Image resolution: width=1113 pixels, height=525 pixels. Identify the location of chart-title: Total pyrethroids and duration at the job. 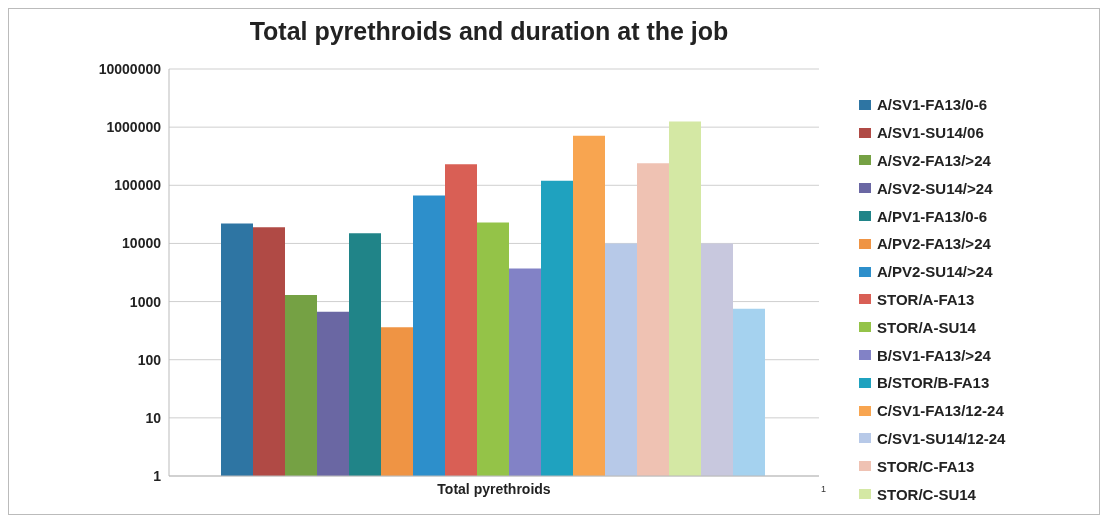
(489, 31).